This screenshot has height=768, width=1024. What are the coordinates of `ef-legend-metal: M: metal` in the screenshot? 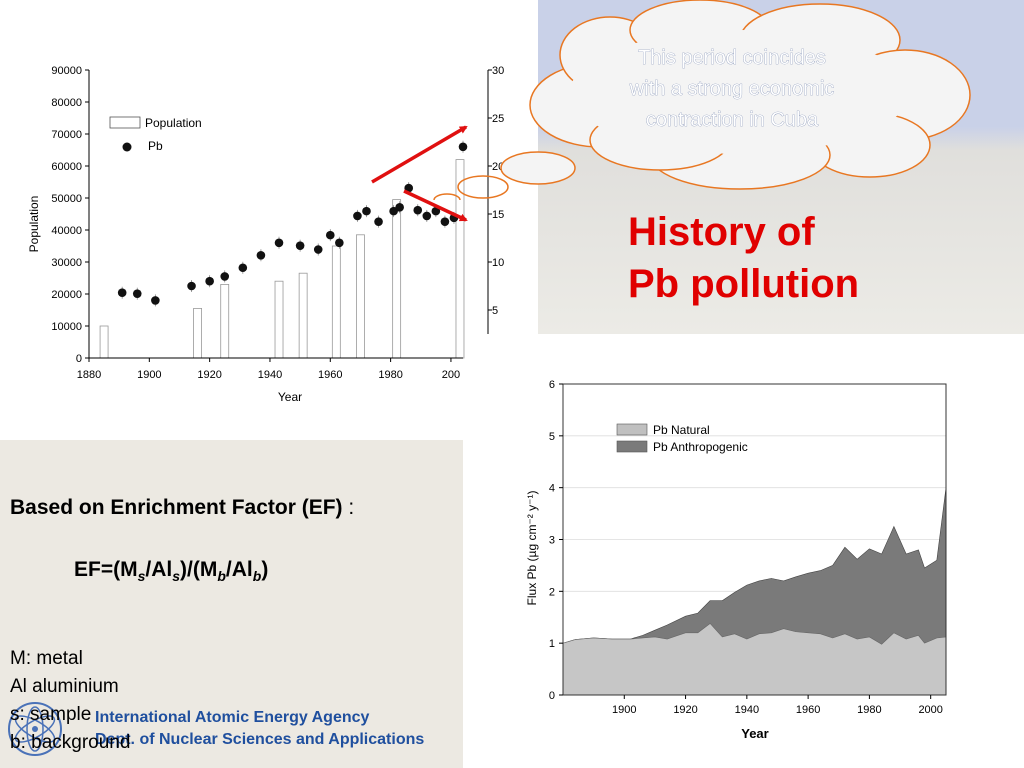 It's located at (46, 658).